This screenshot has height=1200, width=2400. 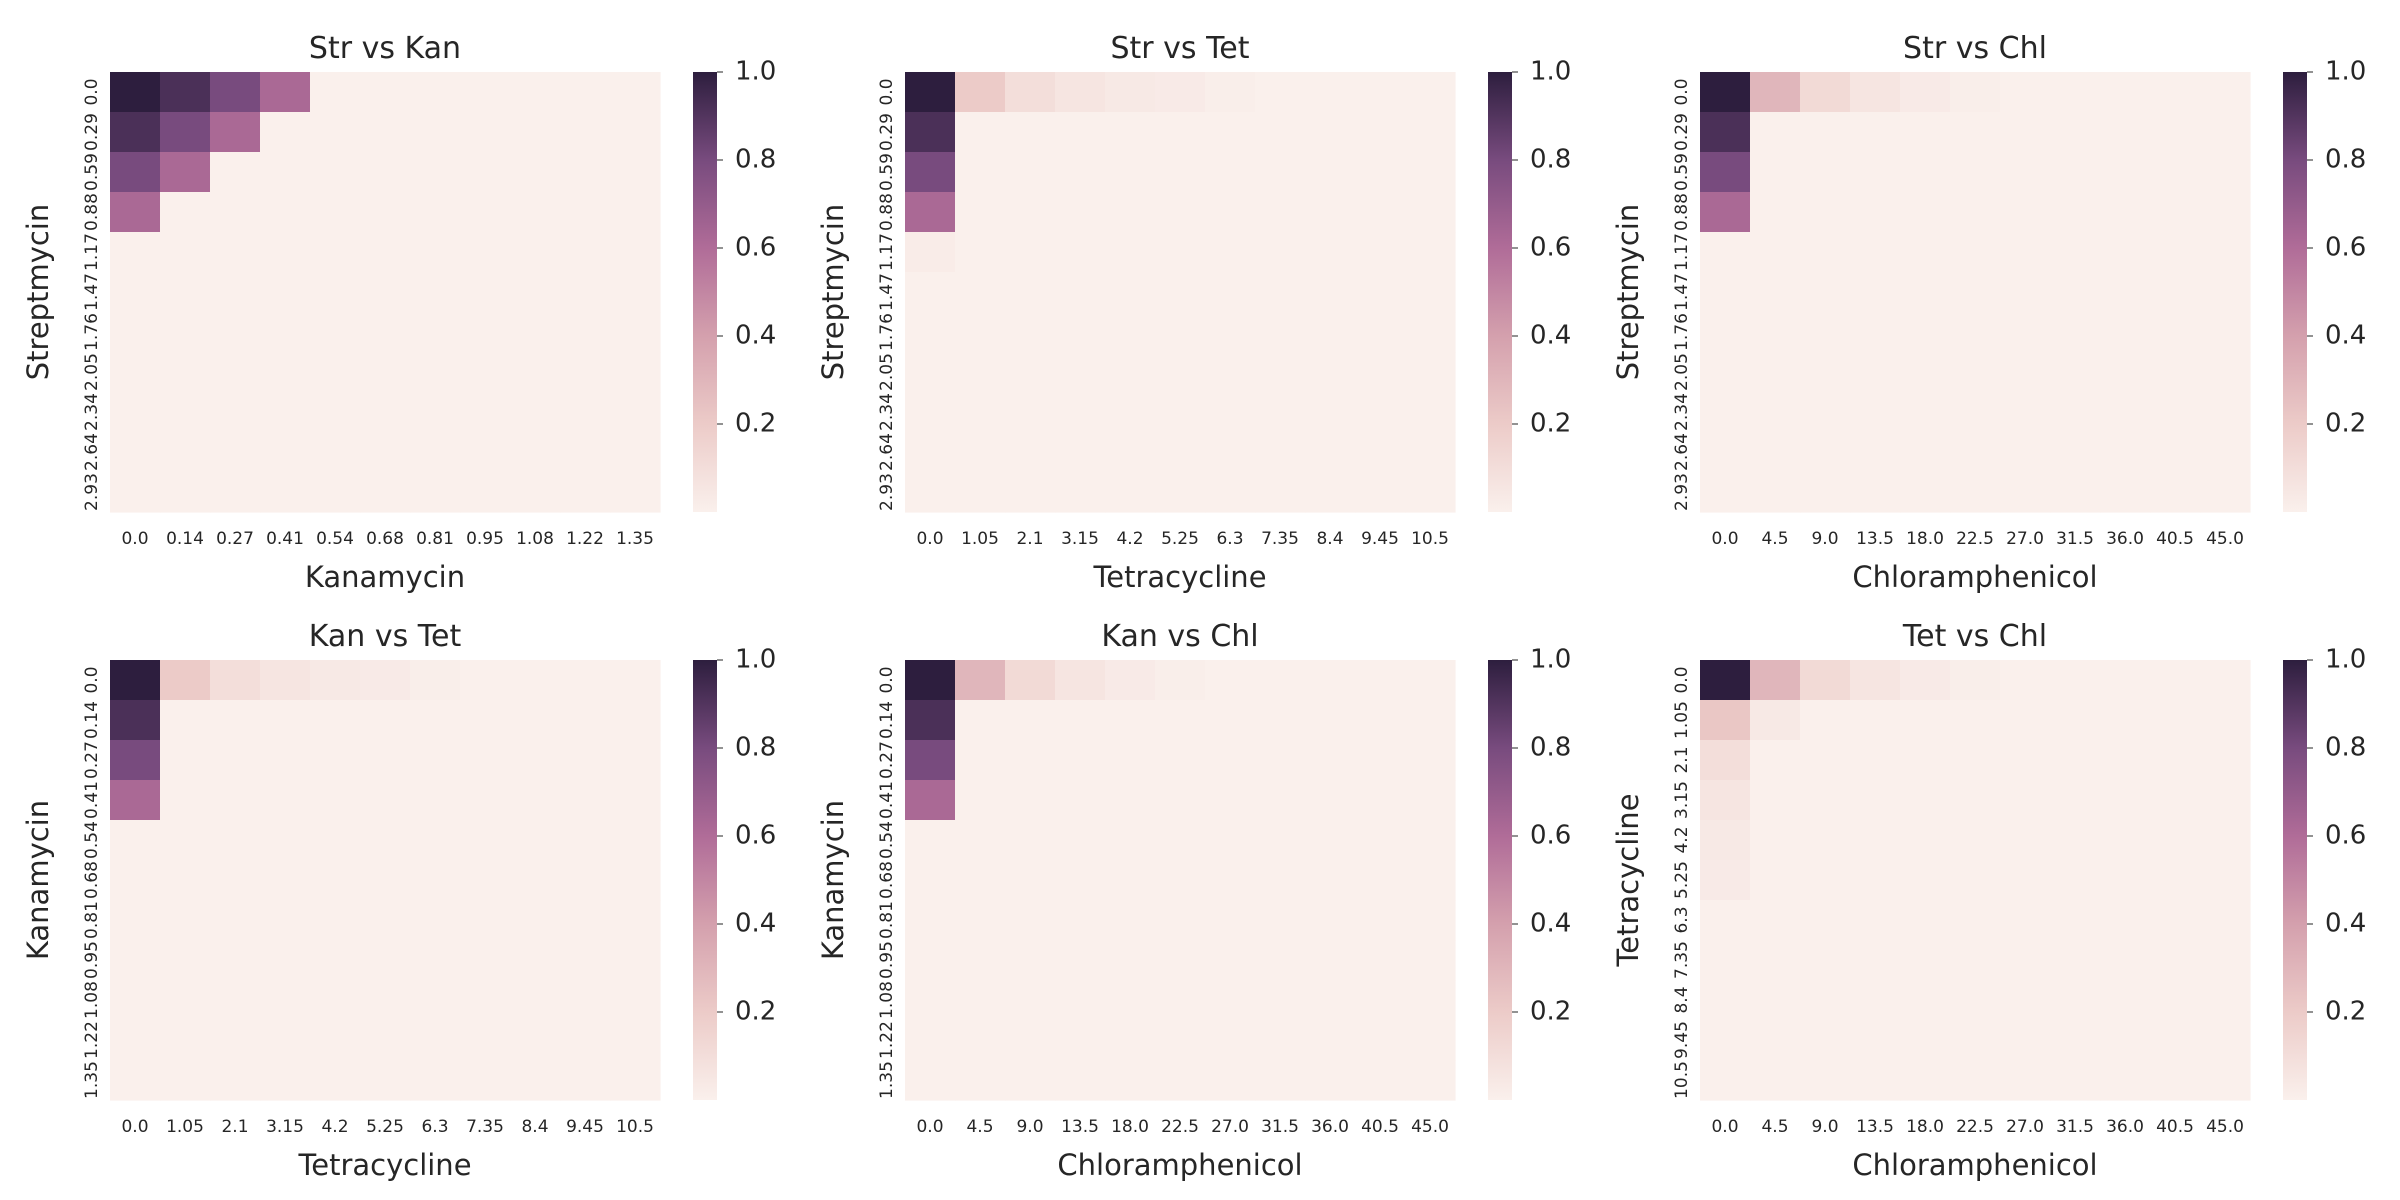 I want to click on chart-title: Str vs Chl, so click(x=1975, y=48).